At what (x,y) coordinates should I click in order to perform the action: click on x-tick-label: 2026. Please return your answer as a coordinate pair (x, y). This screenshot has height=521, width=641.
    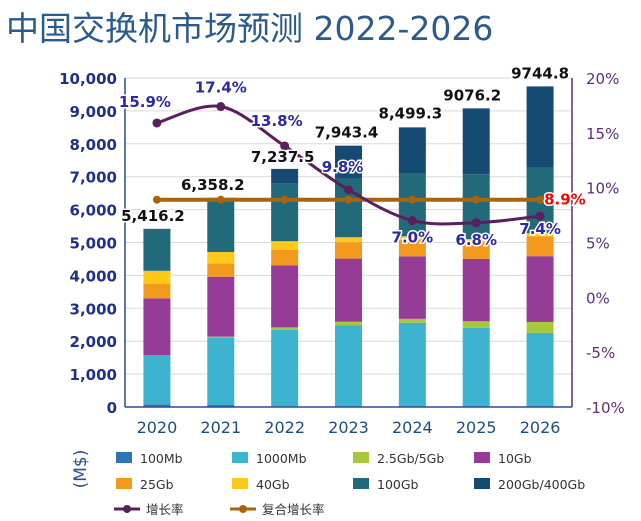
    Looking at the image, I should click on (540, 427).